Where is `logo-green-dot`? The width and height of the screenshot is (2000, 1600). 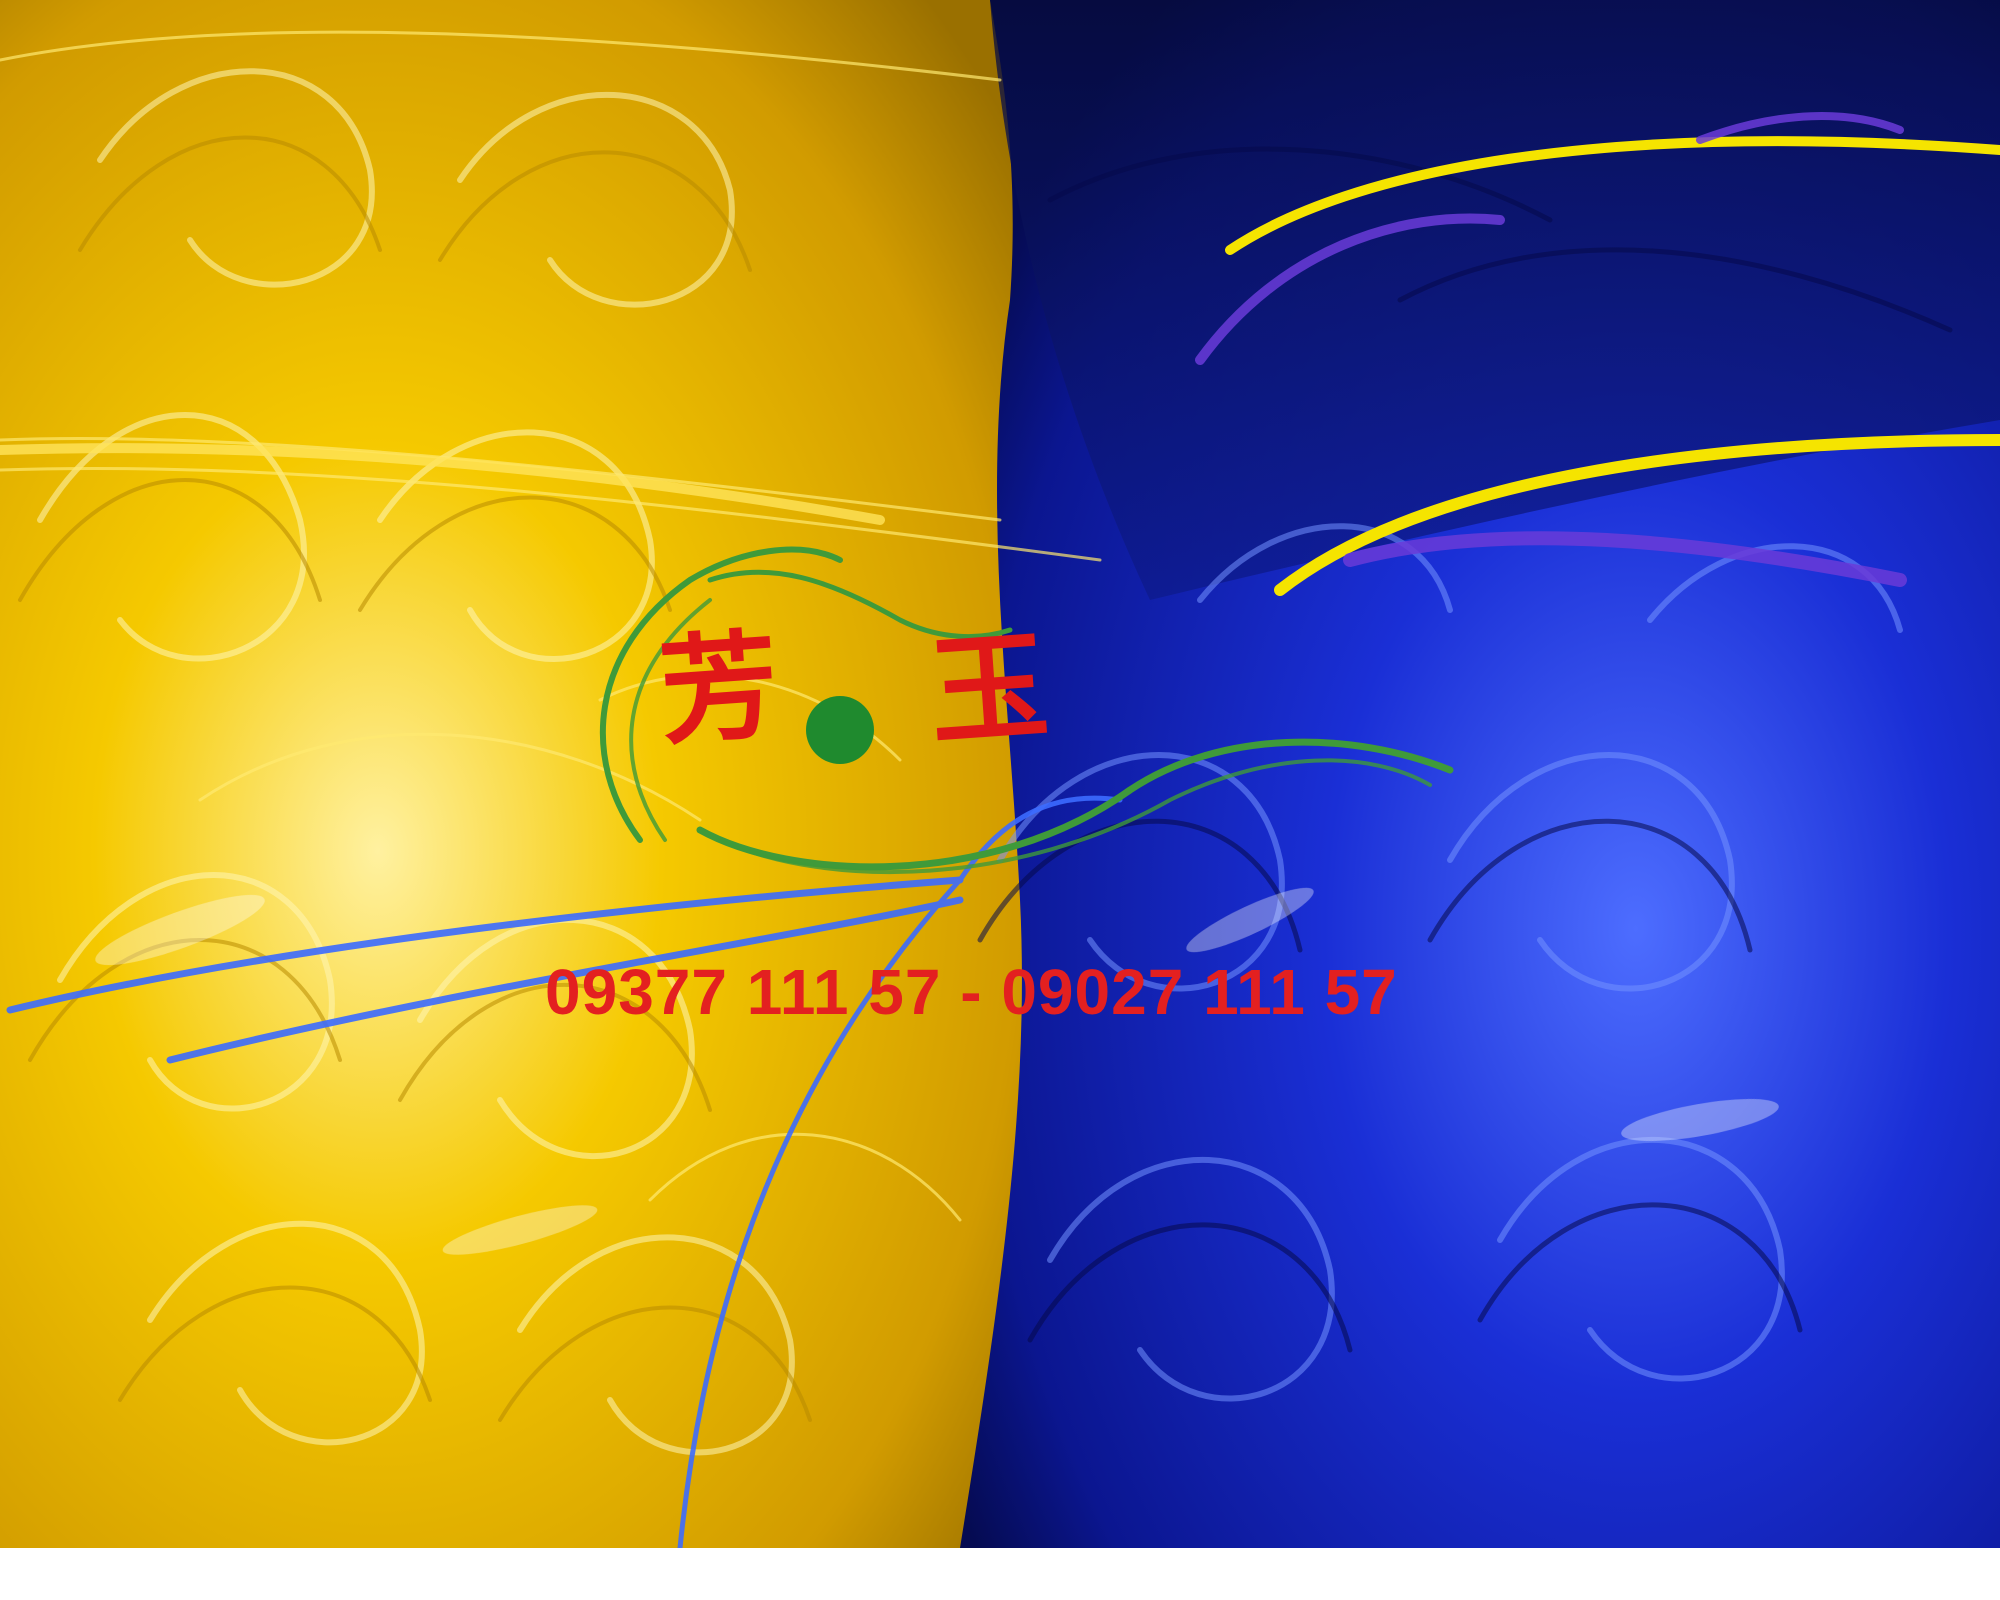 logo-green-dot is located at coordinates (840, 730).